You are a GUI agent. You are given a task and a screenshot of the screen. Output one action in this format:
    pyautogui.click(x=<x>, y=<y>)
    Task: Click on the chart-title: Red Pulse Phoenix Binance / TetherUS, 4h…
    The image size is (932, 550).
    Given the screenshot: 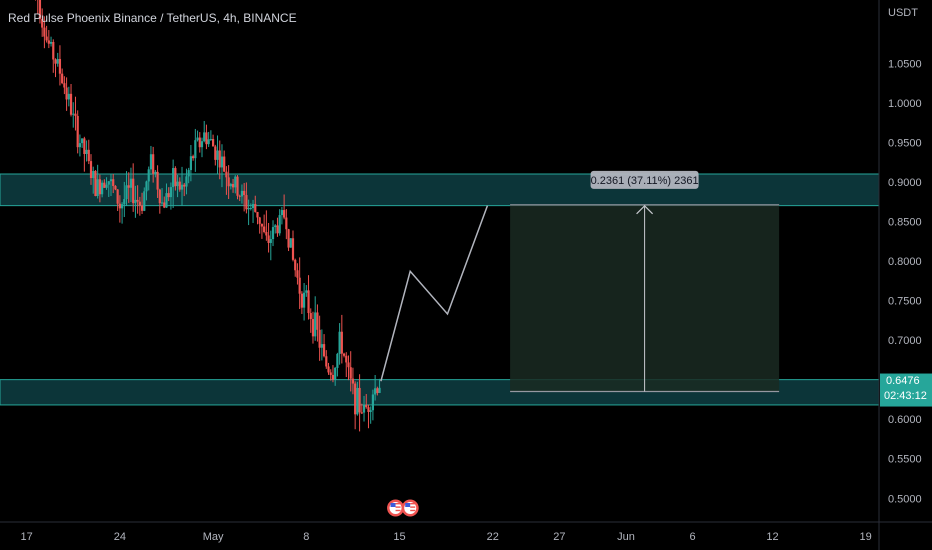 What is the action you would take?
    pyautogui.click(x=152, y=18)
    